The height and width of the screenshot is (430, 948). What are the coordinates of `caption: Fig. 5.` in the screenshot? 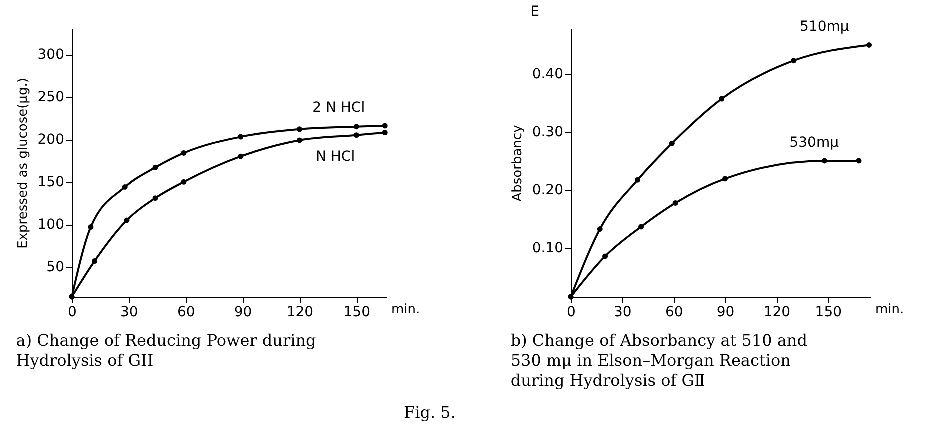 It's located at (430, 412).